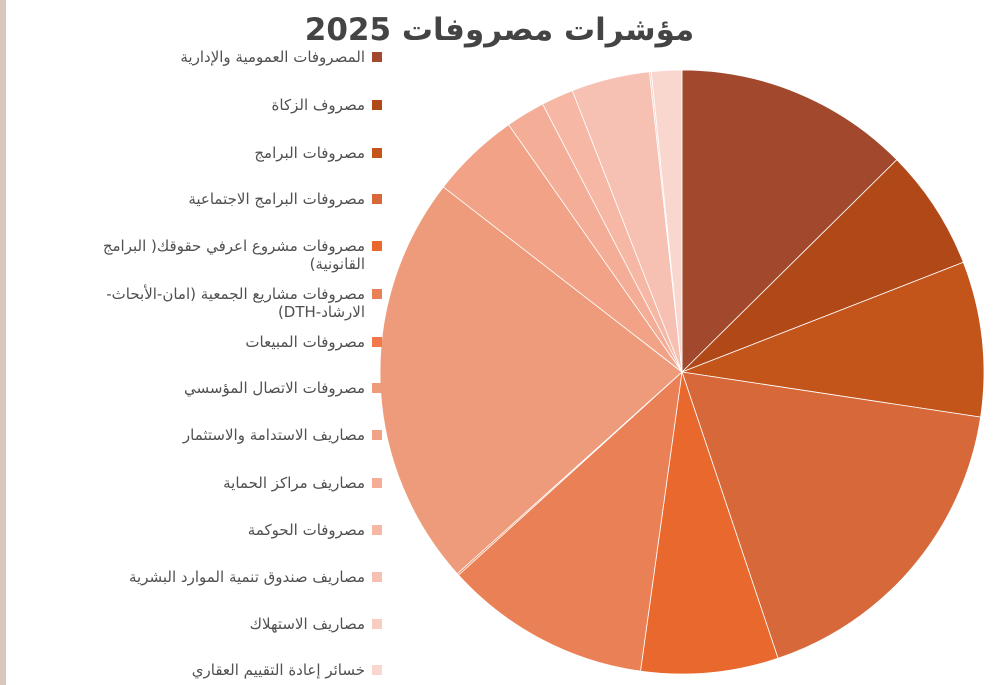  Describe the element at coordinates (307, 624) in the screenshot. I see `legend-label-13: مصاريف الاستهلاك` at that location.